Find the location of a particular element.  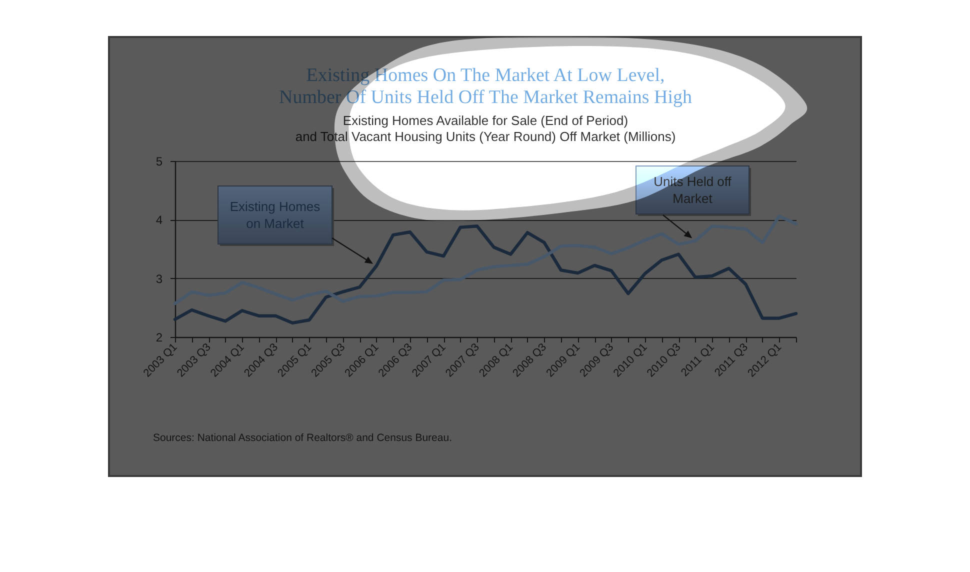

source-note: Sources: National Association of Realtors® and Census Bureau. is located at coordinates (302, 438).